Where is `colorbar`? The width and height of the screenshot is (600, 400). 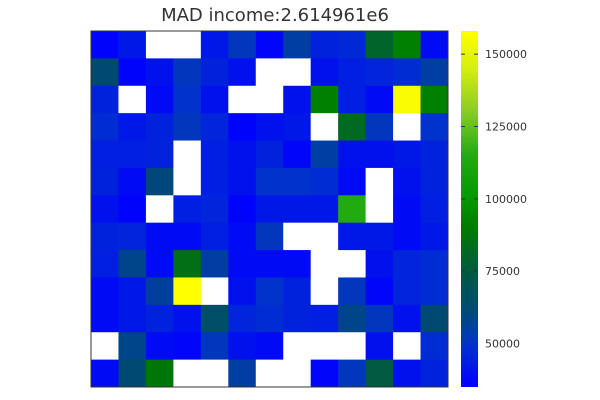
colorbar is located at coordinates (469, 209).